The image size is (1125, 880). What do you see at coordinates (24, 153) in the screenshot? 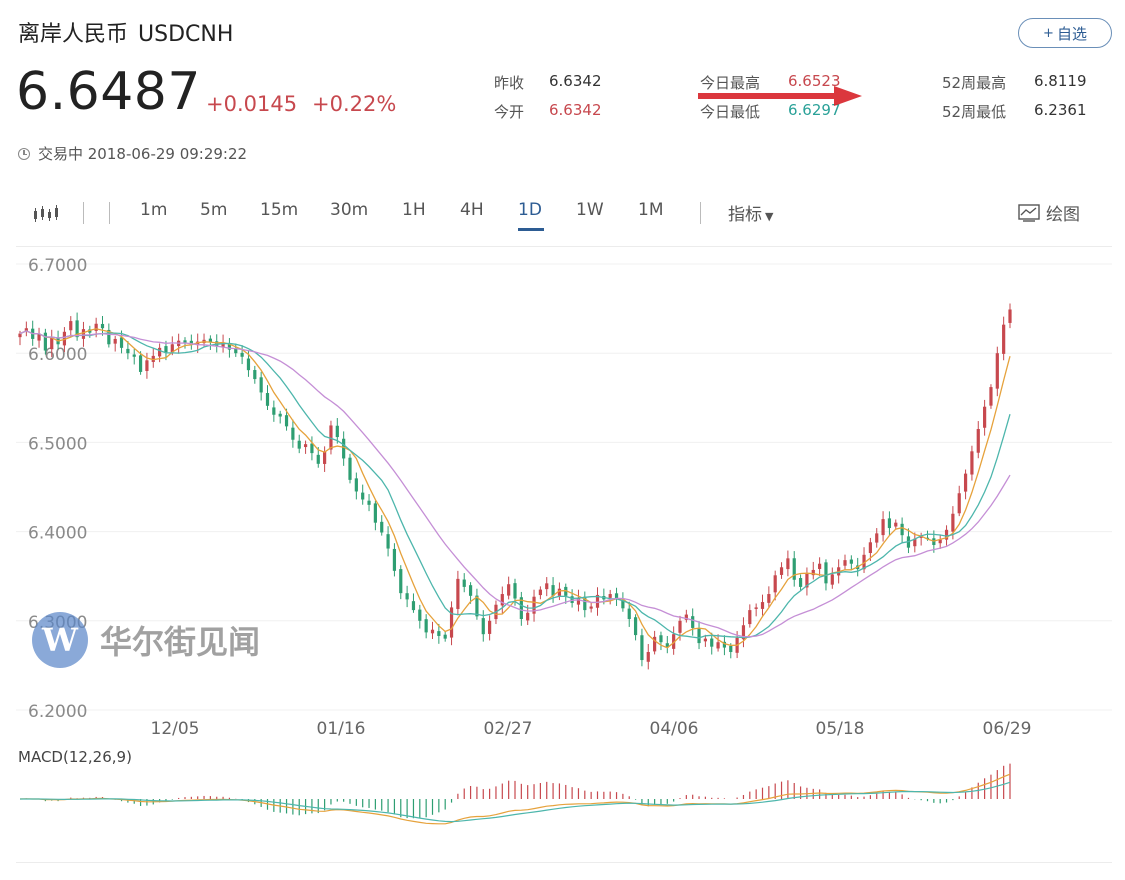
I see `clock-icon` at bounding box center [24, 153].